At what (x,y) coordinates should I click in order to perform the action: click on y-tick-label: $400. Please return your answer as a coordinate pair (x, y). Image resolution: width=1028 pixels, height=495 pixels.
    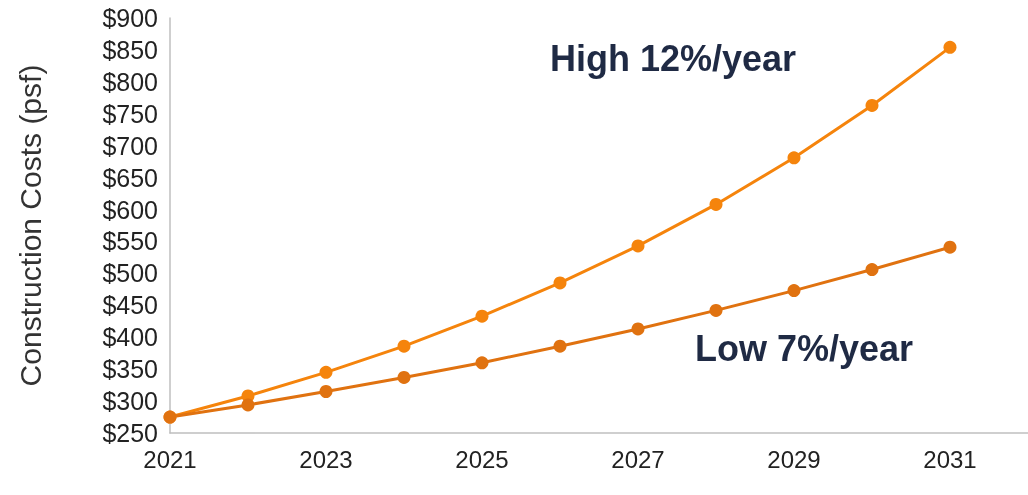
    Looking at the image, I should click on (130, 337).